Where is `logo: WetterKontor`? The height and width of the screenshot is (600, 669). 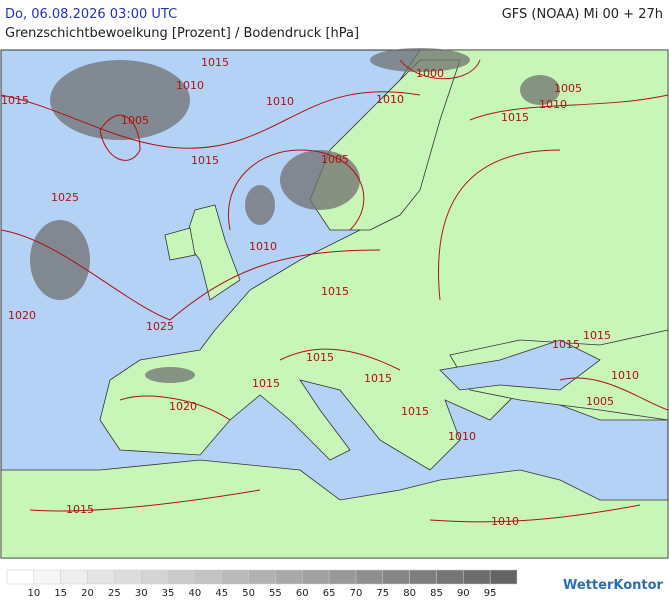 logo: WetterKontor is located at coordinates (613, 585).